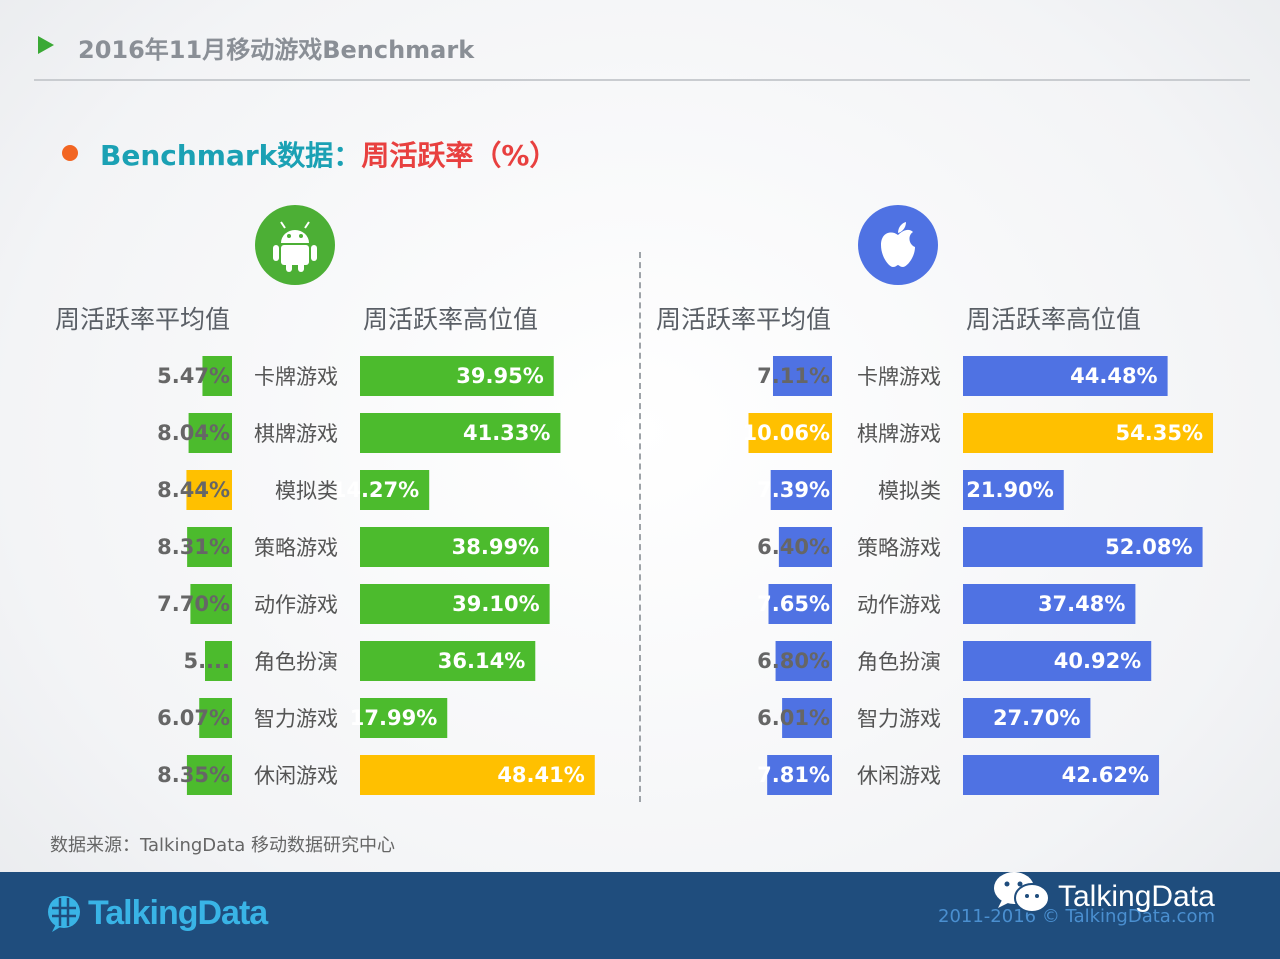 The image size is (1280, 959). What do you see at coordinates (1159, 433) in the screenshot?
I see `ios-high-value-label: 54.35%` at bounding box center [1159, 433].